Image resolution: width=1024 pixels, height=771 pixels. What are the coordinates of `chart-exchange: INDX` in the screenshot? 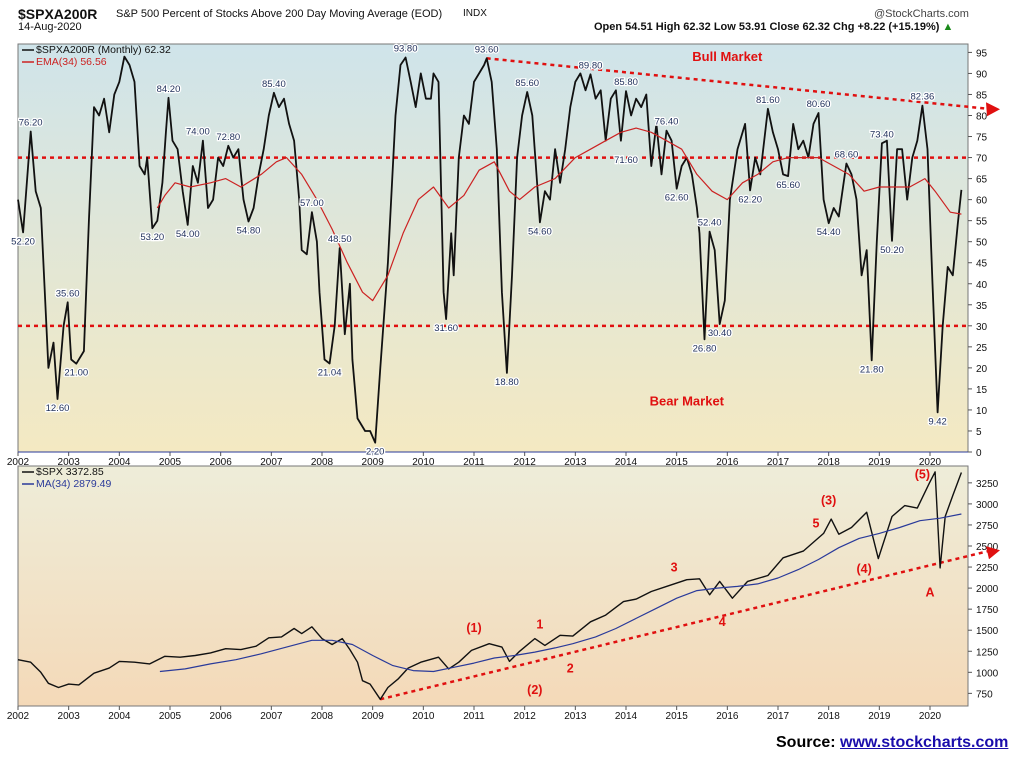 It's located at (475, 13).